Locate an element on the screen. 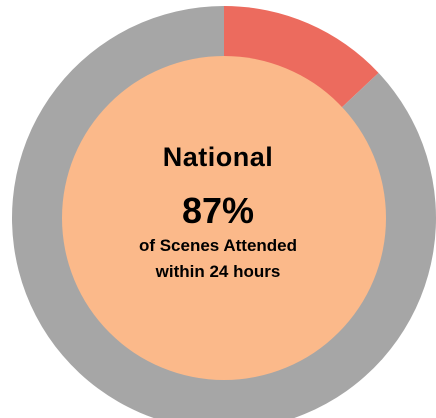  chart-subtitle-line-2: within 24 hours is located at coordinates (218, 271).